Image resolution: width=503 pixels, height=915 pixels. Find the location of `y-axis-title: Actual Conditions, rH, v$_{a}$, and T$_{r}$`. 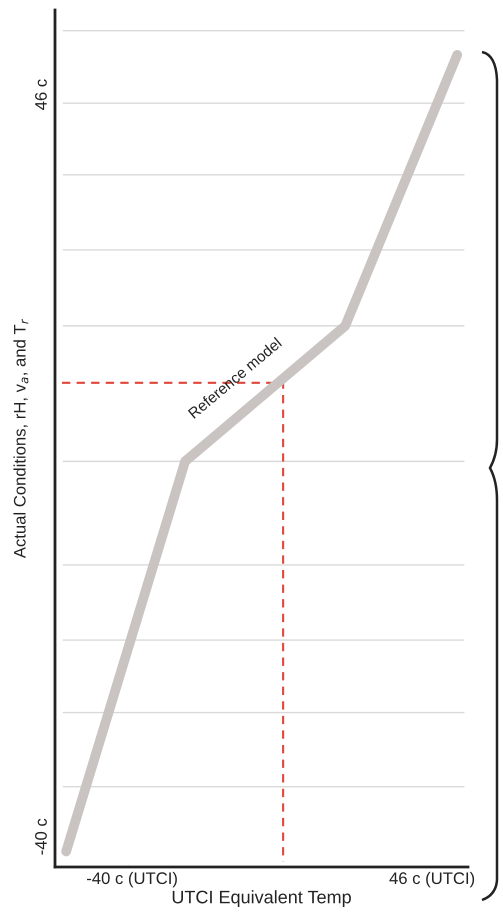

y-axis-title: Actual Conditions, rH, v$_{a}$, and T$_{r}$ is located at coordinates (20, 438).